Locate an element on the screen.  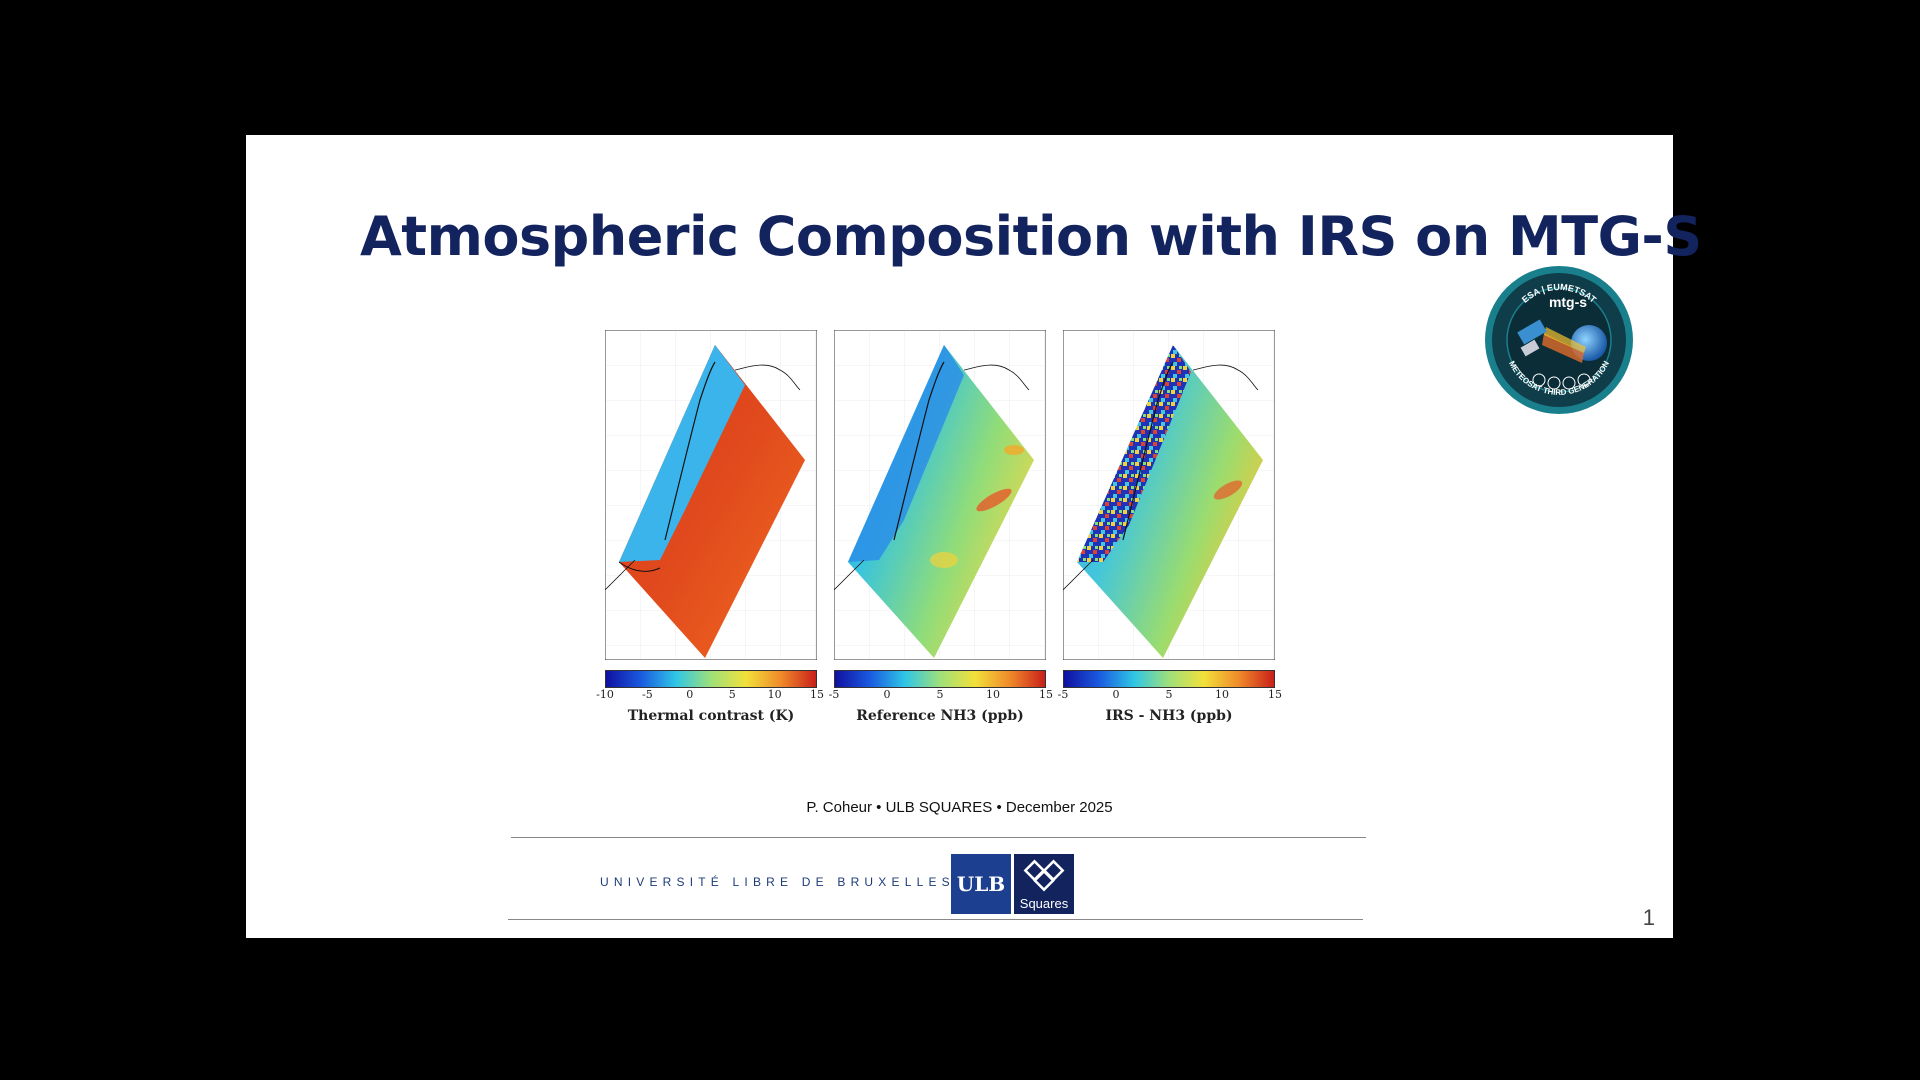
squares-logo-text: Squares is located at coordinates (1044, 903).